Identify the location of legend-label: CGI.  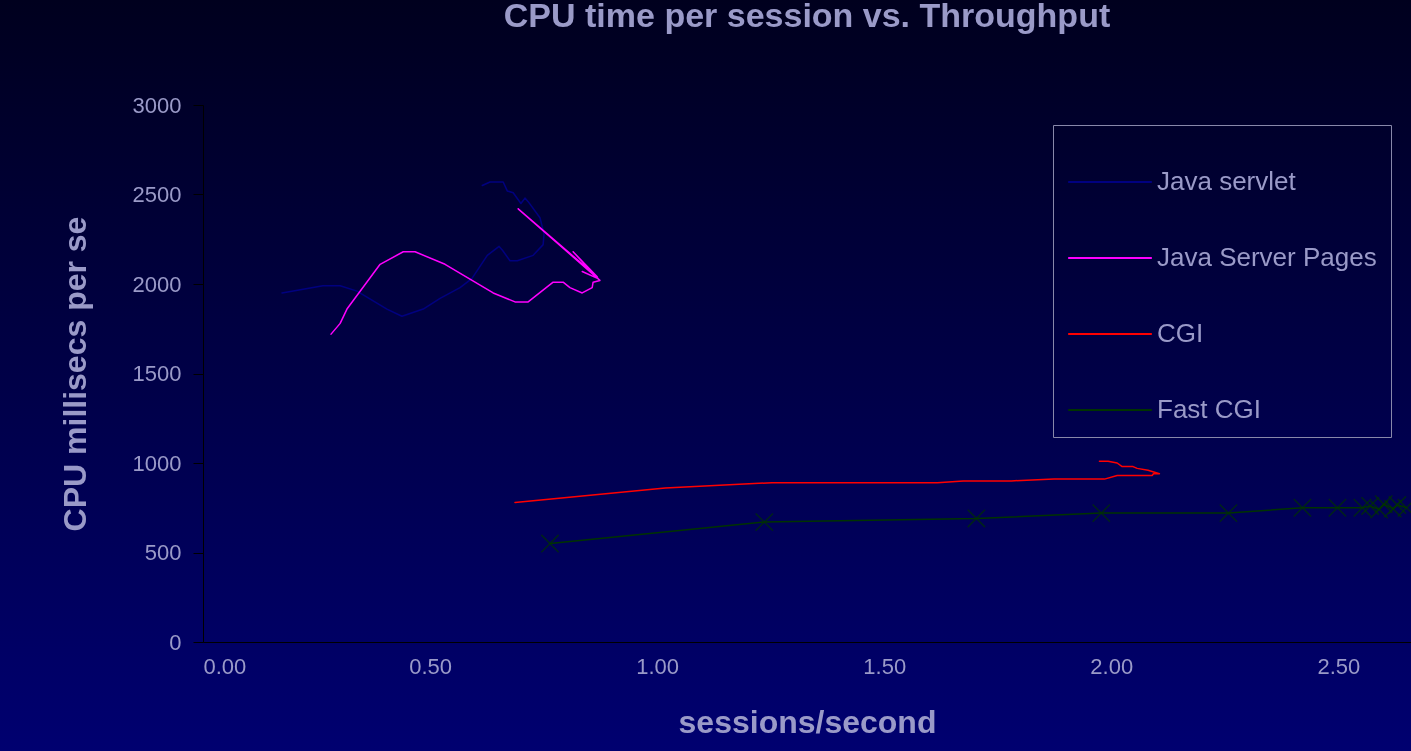
(1180, 333).